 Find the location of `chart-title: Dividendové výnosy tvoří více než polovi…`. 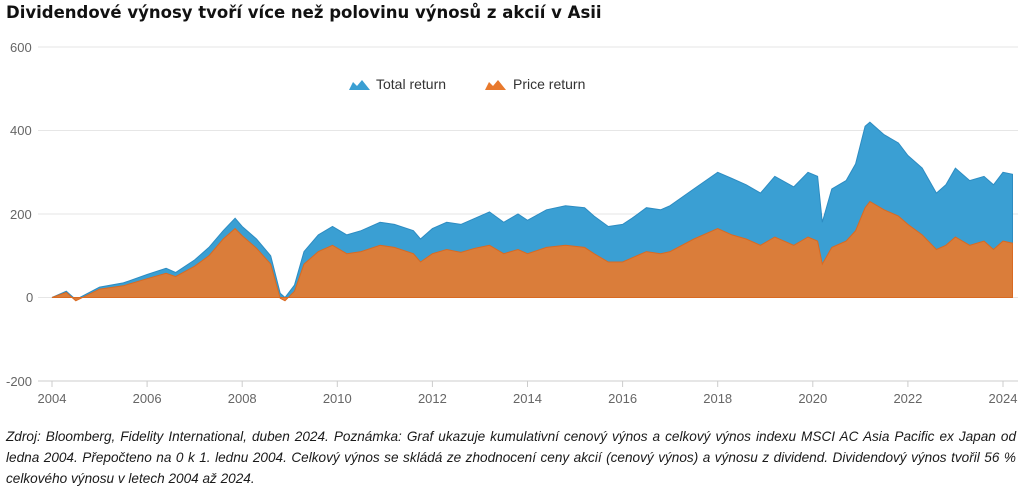

chart-title: Dividendové výnosy tvoří více než polovi… is located at coordinates (304, 12).